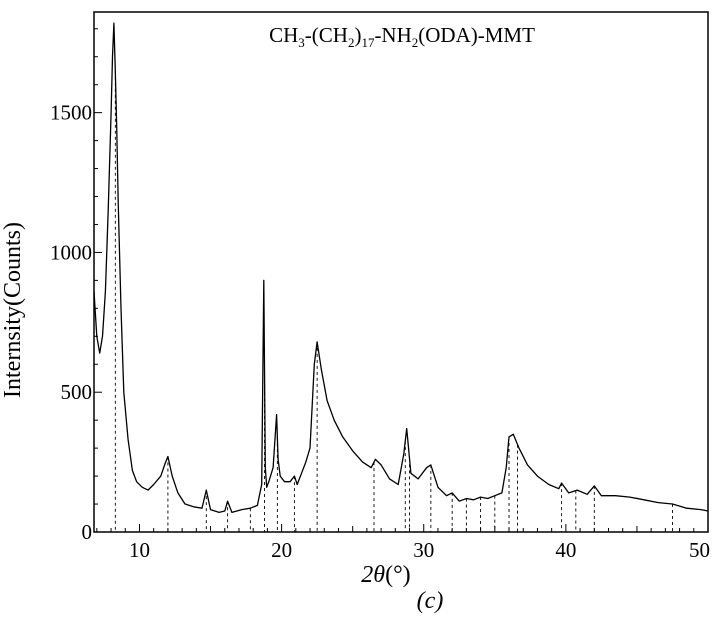  I want to click on y-tick-label: 0, so click(87, 532).